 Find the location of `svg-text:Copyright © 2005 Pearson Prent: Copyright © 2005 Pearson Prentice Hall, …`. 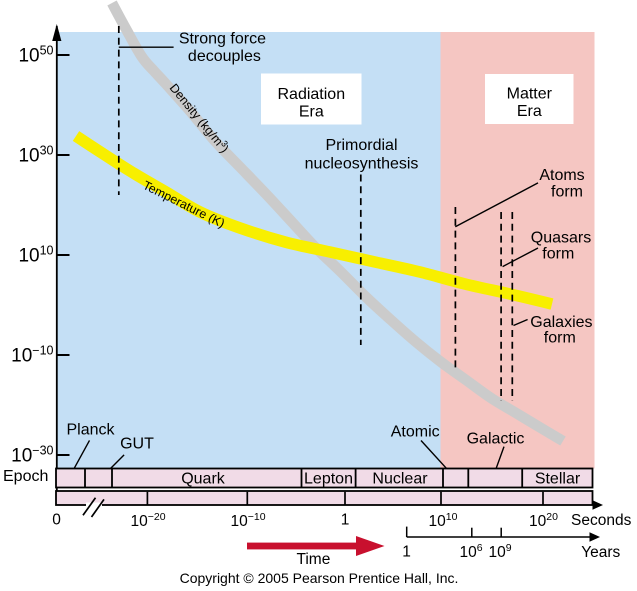

svg-text:Copyright © 2005 Pearson Prent: Copyright © 2005 Pearson Prentice Hall, … is located at coordinates (319, 578).